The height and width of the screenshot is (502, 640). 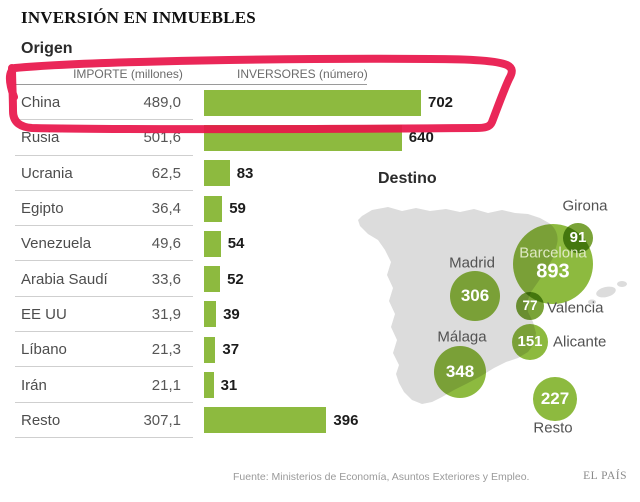 I want to click on table-row: Líbano 21,3 37, so click(x=250, y=350).